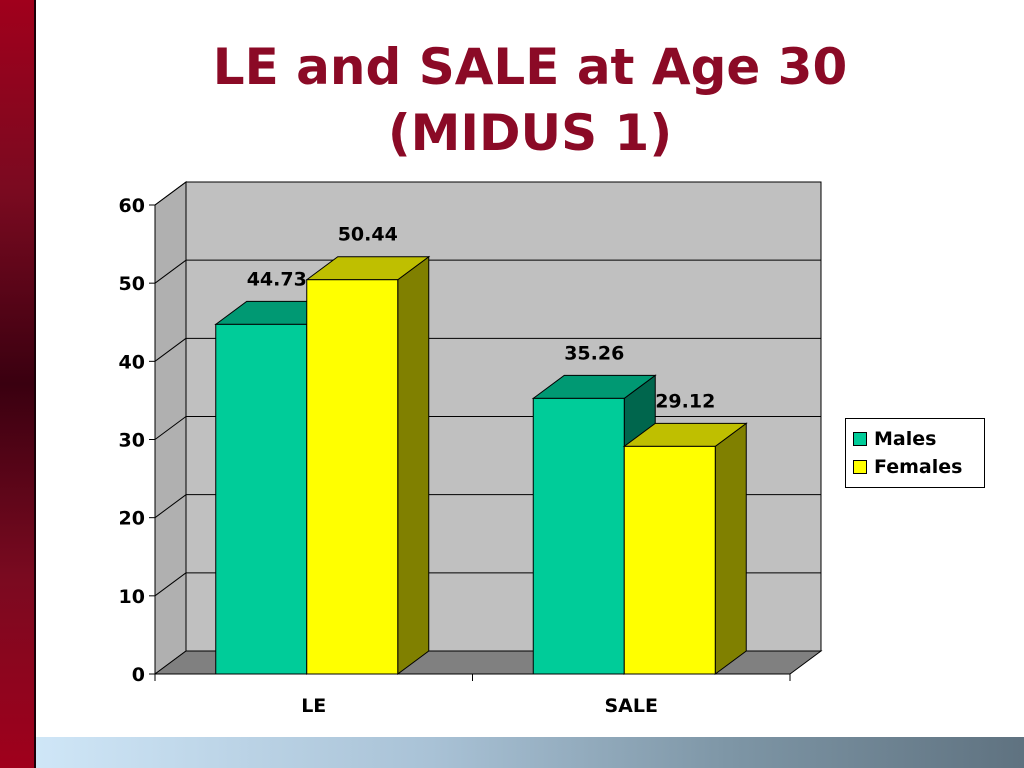 This screenshot has height=768, width=1024. I want to click on bottom-decor-bar, so click(530, 752).